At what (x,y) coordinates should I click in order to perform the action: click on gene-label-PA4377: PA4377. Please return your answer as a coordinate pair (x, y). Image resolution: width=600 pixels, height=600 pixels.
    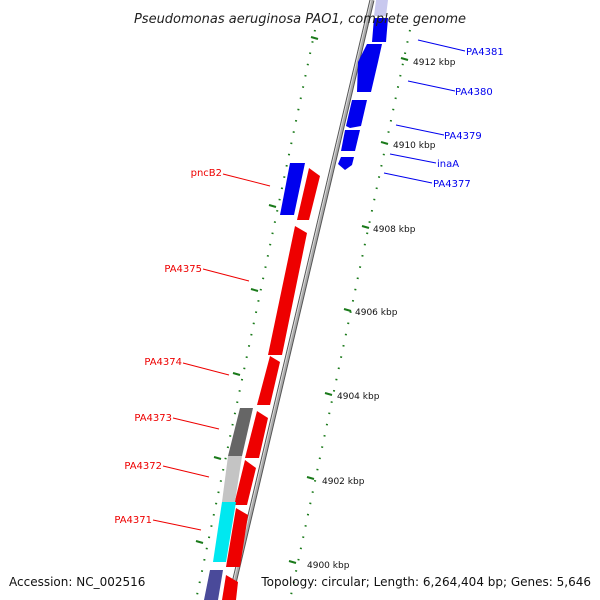
    Looking at the image, I should click on (452, 184).